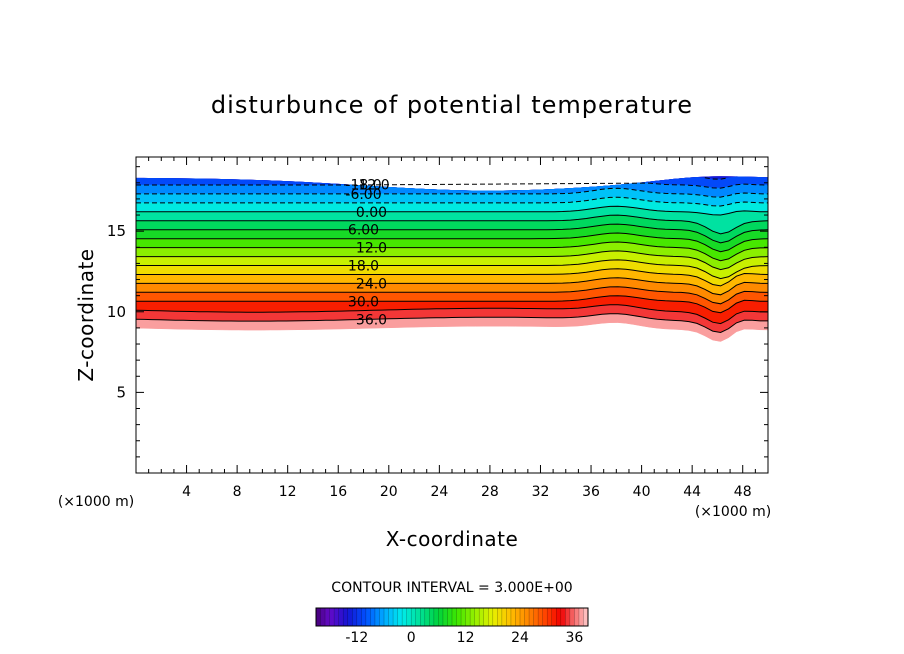 This screenshot has width=904, height=654. I want to click on contour-label: 30.0, so click(363, 302).